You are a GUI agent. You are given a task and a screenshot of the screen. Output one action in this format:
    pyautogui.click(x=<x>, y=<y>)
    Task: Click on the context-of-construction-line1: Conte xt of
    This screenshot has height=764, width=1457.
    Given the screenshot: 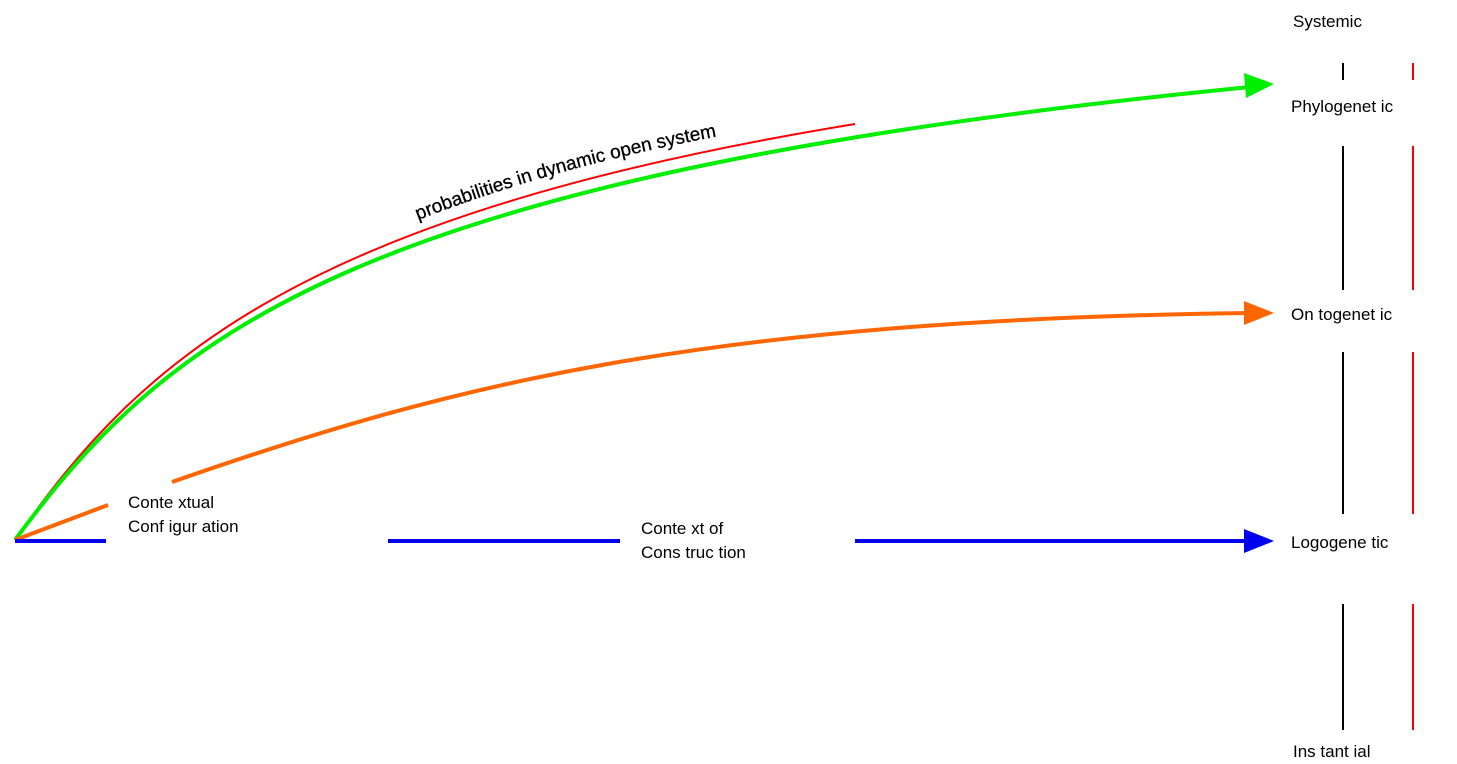 What is the action you would take?
    pyautogui.click(x=682, y=528)
    